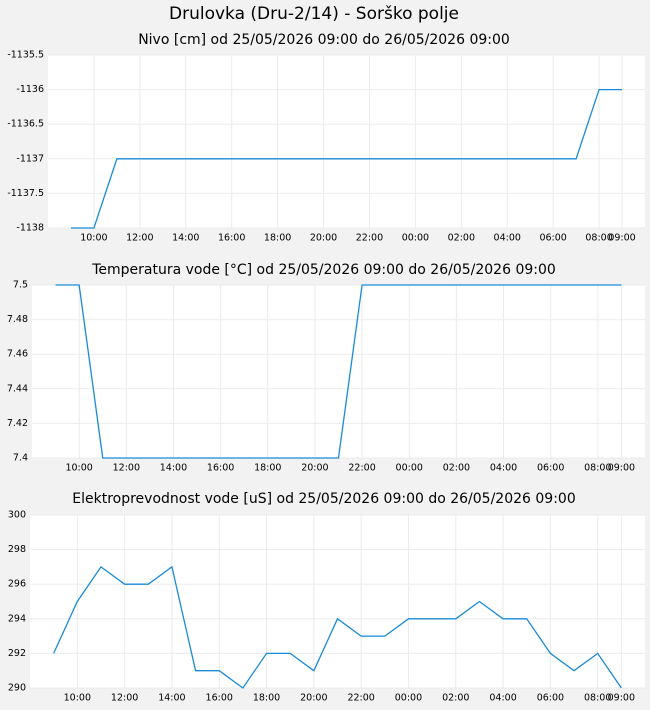  What do you see at coordinates (17, 688) in the screenshot?
I see `y-tick-label: 290` at bounding box center [17, 688].